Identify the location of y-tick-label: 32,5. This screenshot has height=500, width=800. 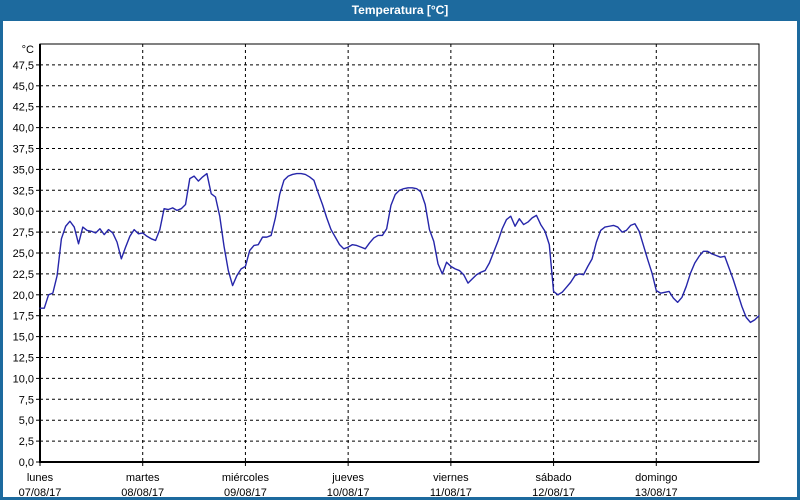
(23, 191).